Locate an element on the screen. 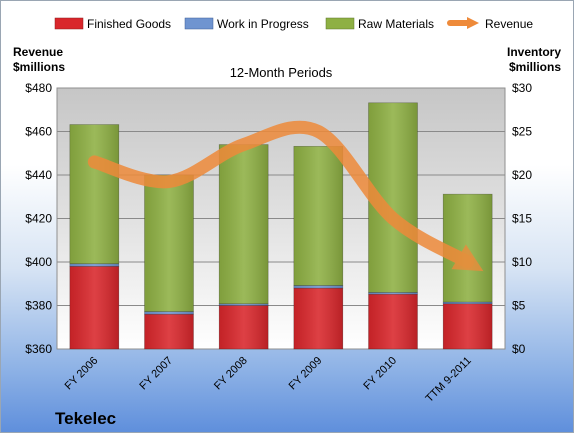  right-axis-title-line1: Inventory is located at coordinates (534, 52).